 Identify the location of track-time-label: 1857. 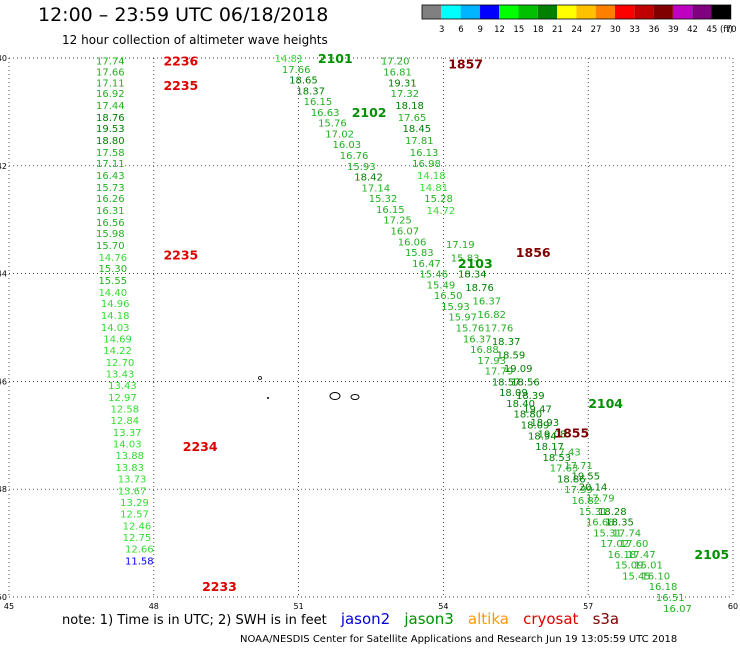
(465, 63).